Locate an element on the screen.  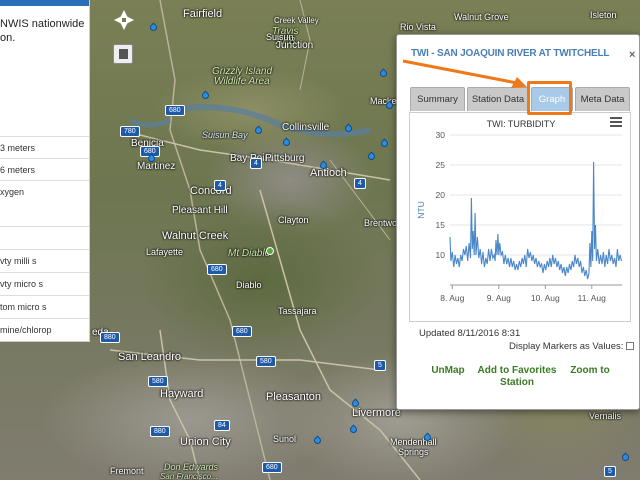
parameter-item is located at coordinates (44, 237).